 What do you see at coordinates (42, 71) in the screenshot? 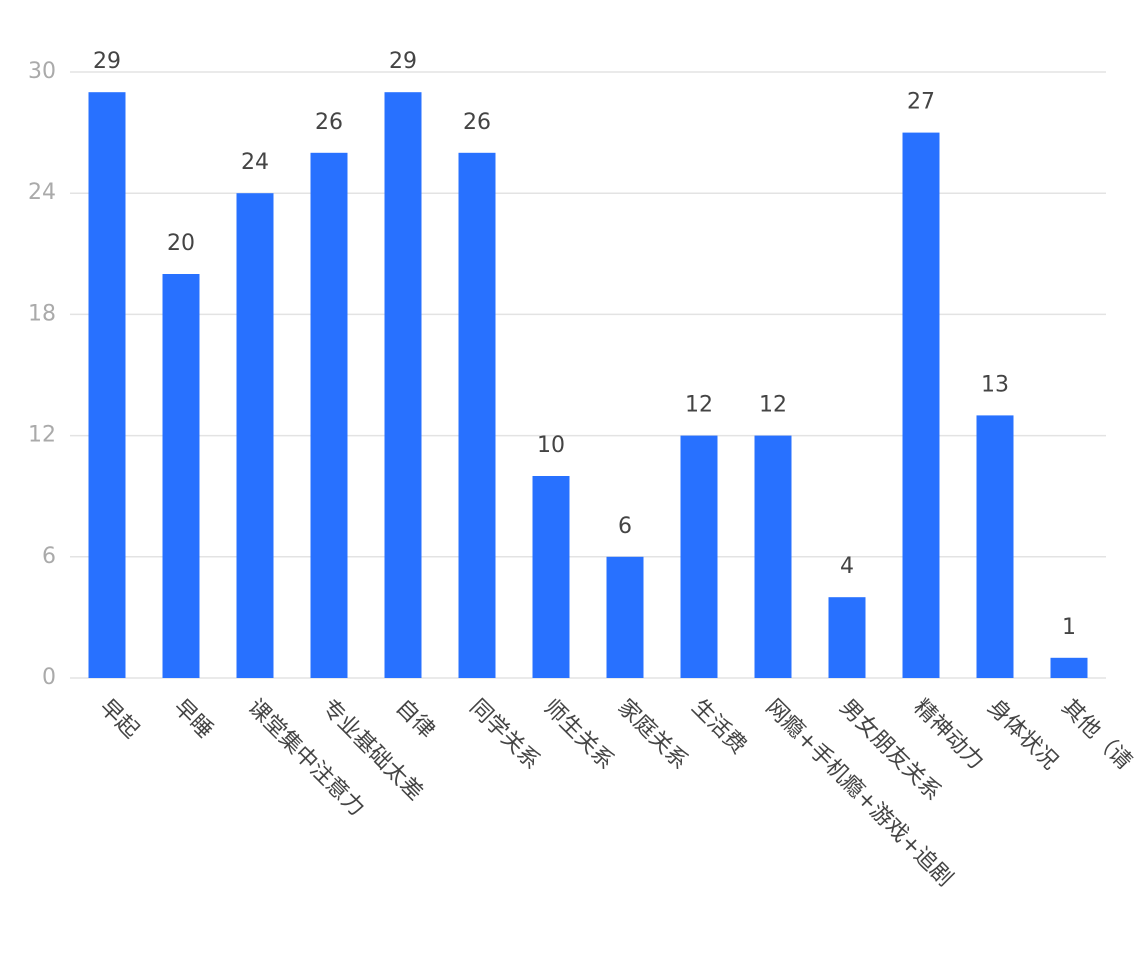
I see `y-tick-label: 30` at bounding box center [42, 71].